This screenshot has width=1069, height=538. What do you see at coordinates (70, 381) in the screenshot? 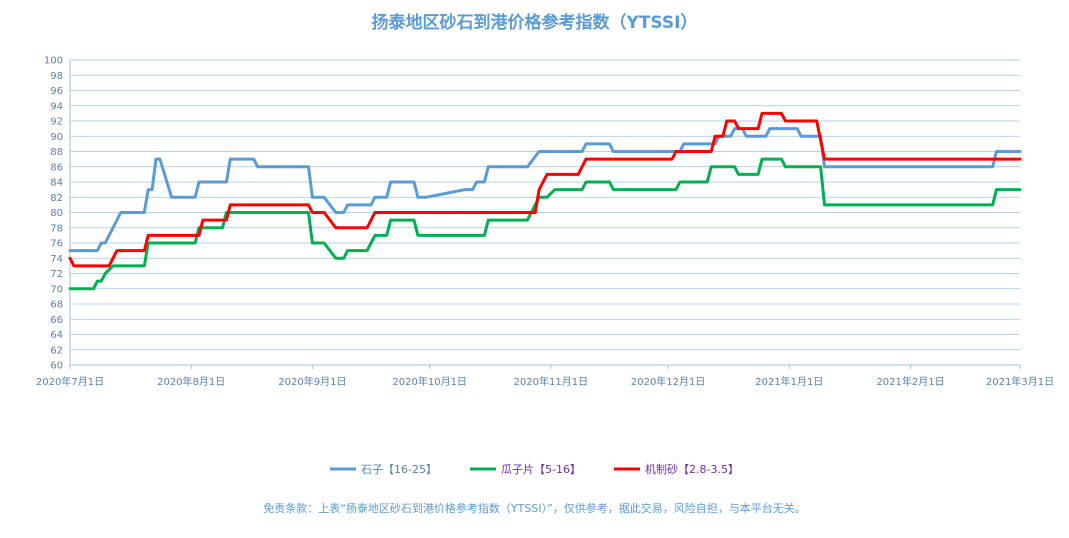
I see `x-tick-label: 2020年7月1日` at bounding box center [70, 381].